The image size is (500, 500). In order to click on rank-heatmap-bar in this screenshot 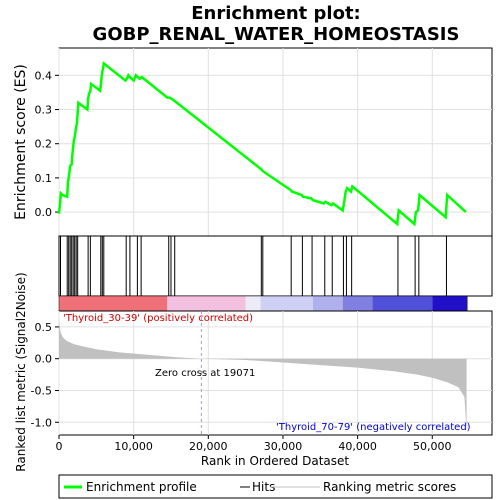, I will do `click(263, 303)`.